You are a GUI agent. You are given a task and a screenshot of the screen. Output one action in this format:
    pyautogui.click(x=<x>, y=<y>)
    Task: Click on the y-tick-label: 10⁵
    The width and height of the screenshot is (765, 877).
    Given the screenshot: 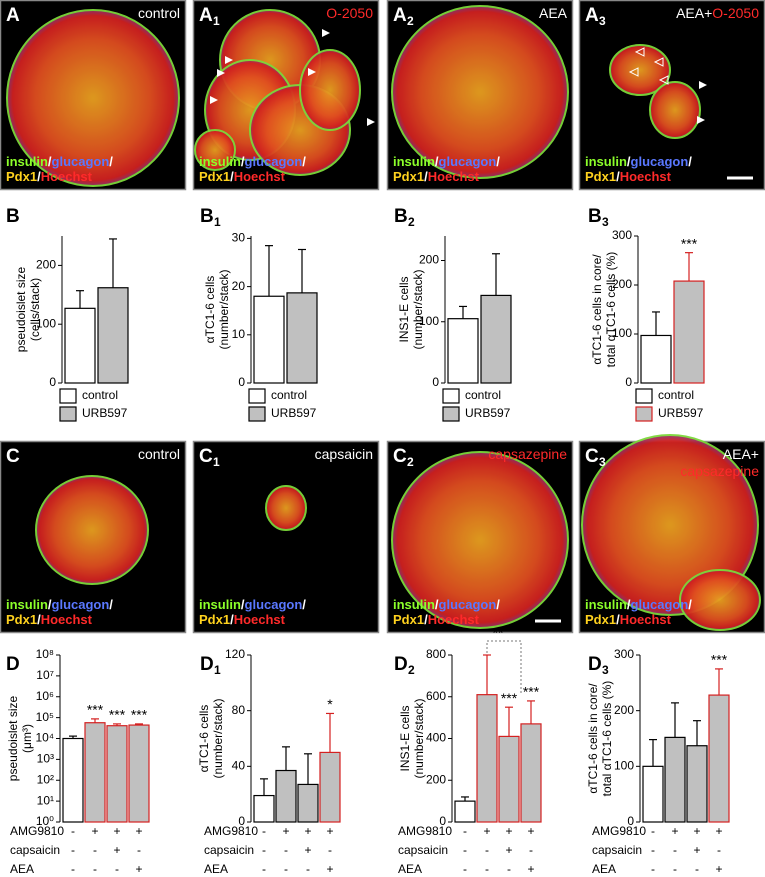 What is the action you would take?
    pyautogui.click(x=45, y=717)
    